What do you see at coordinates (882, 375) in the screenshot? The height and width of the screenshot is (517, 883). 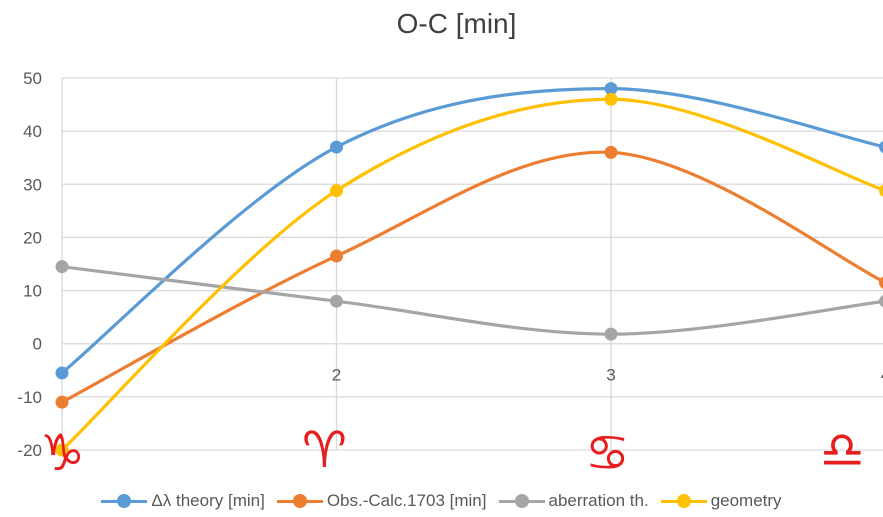 I see `x-tick-label: 4` at bounding box center [882, 375].